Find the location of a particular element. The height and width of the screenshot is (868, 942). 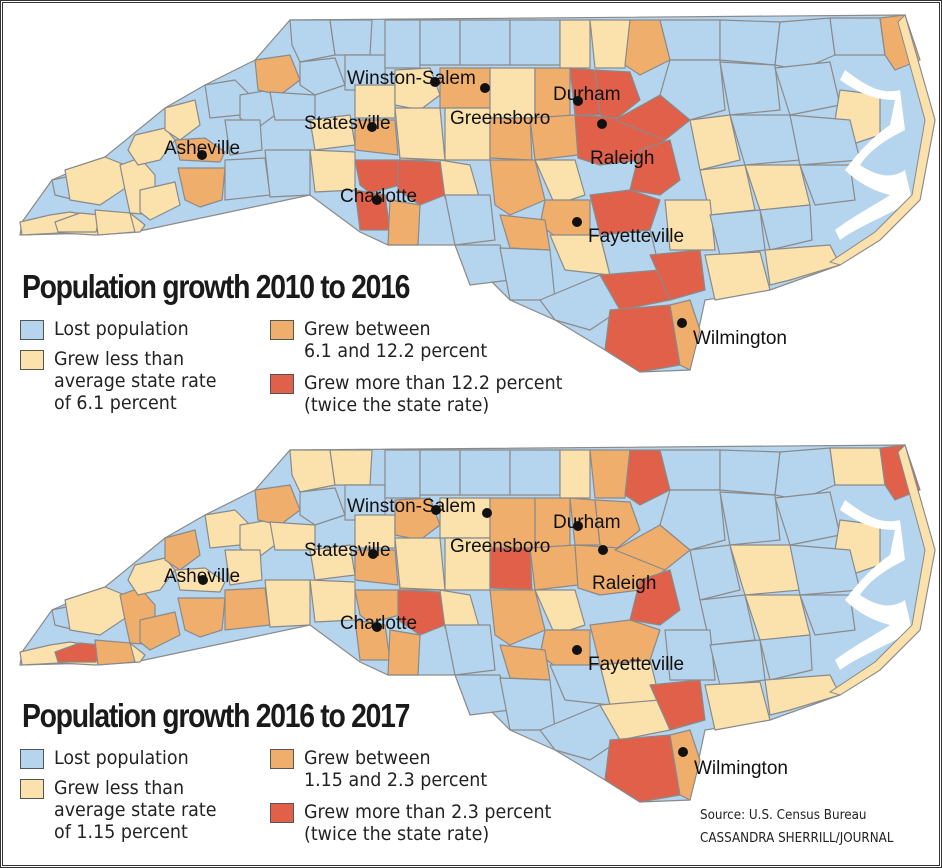

city-marker-charlotte is located at coordinates (377, 627).